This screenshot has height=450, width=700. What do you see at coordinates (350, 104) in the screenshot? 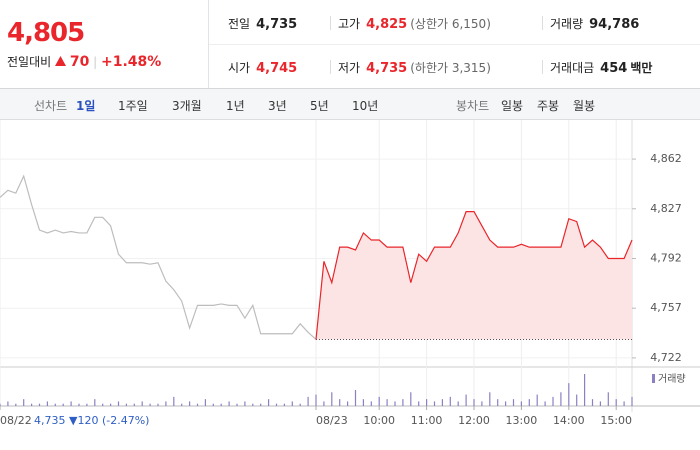
I see `chart-tabs: 선차트 1일 1주일 3개월 1년 3년 5년 10년 봉차트 일봉 주봉 월봉` at bounding box center [350, 104].